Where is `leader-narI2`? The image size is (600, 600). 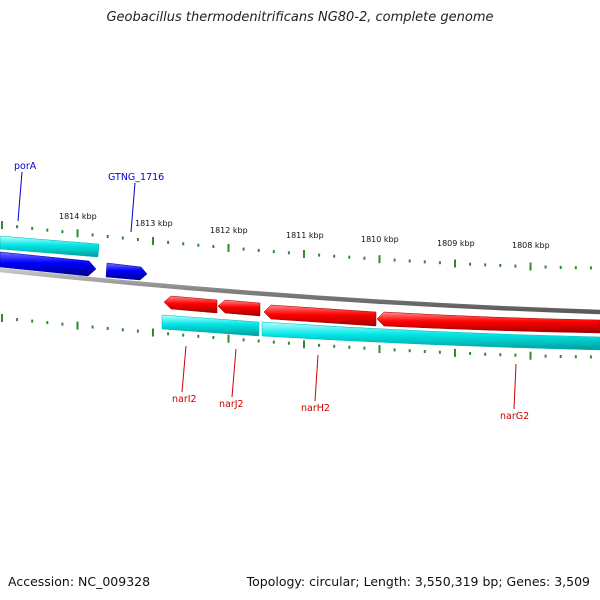 leader-narI2 is located at coordinates (184, 369).